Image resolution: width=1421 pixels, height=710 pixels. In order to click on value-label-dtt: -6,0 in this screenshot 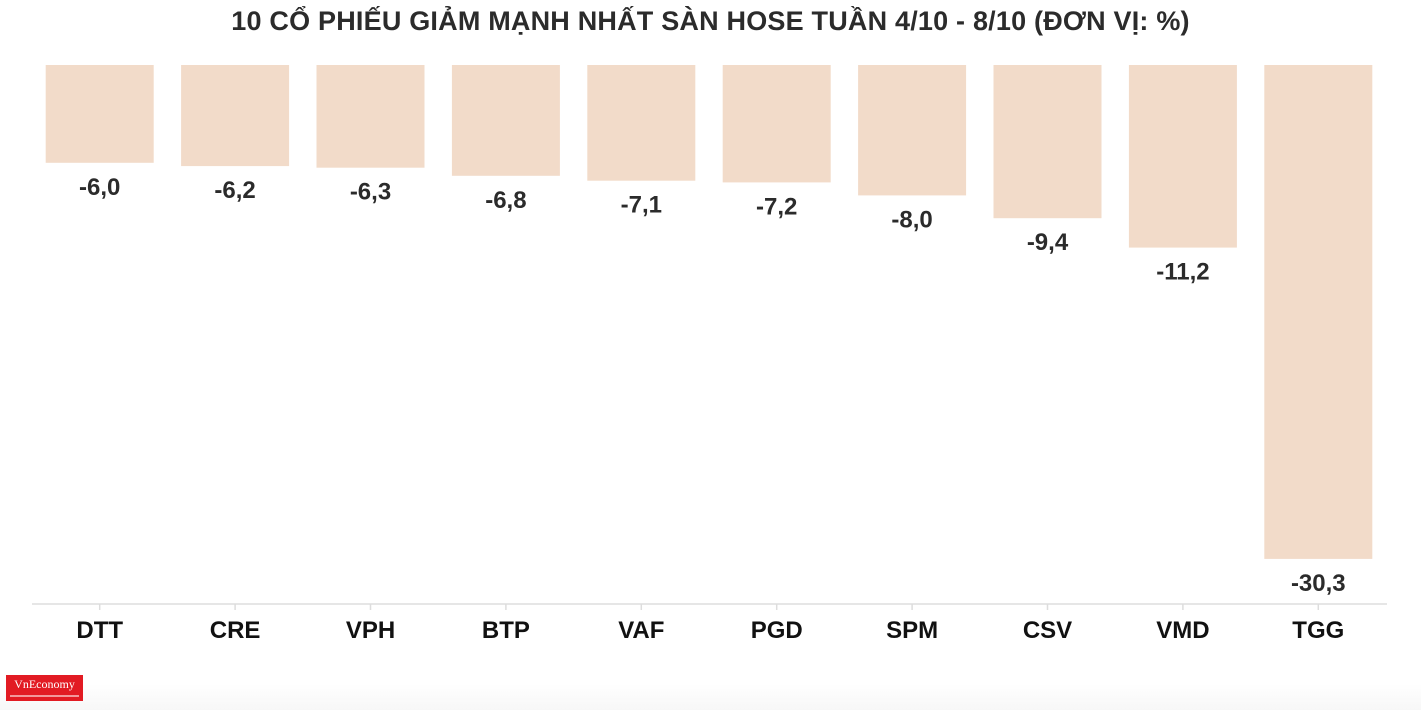, I will do `click(99, 187)`.